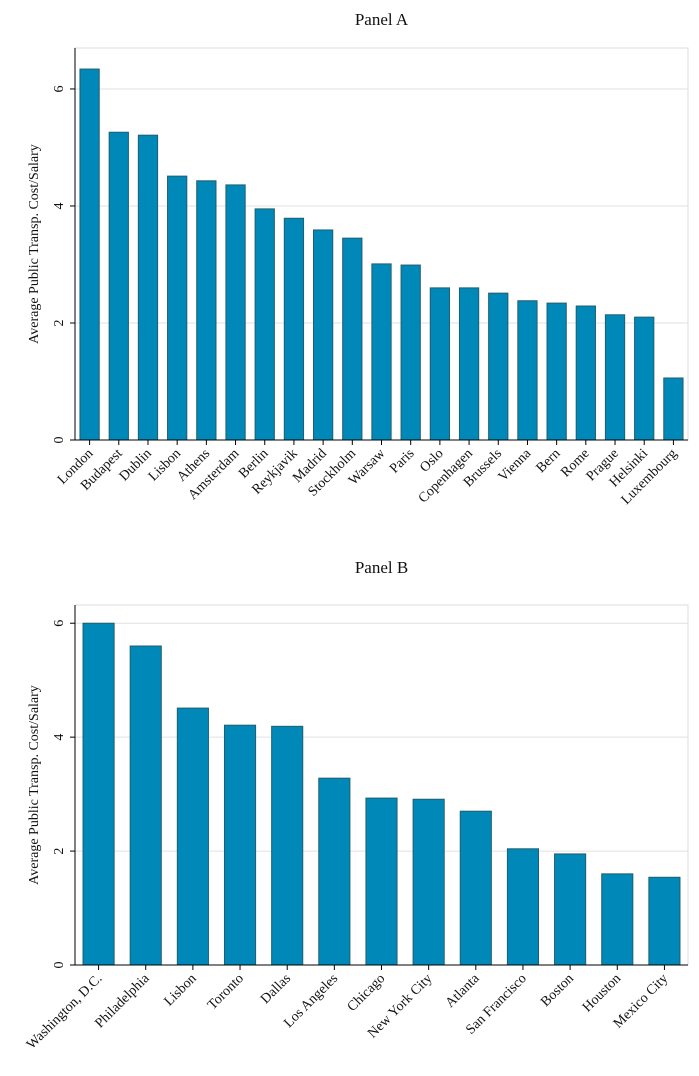 The height and width of the screenshot is (1076, 699). I want to click on x-tick-label: Boston, so click(557, 990).